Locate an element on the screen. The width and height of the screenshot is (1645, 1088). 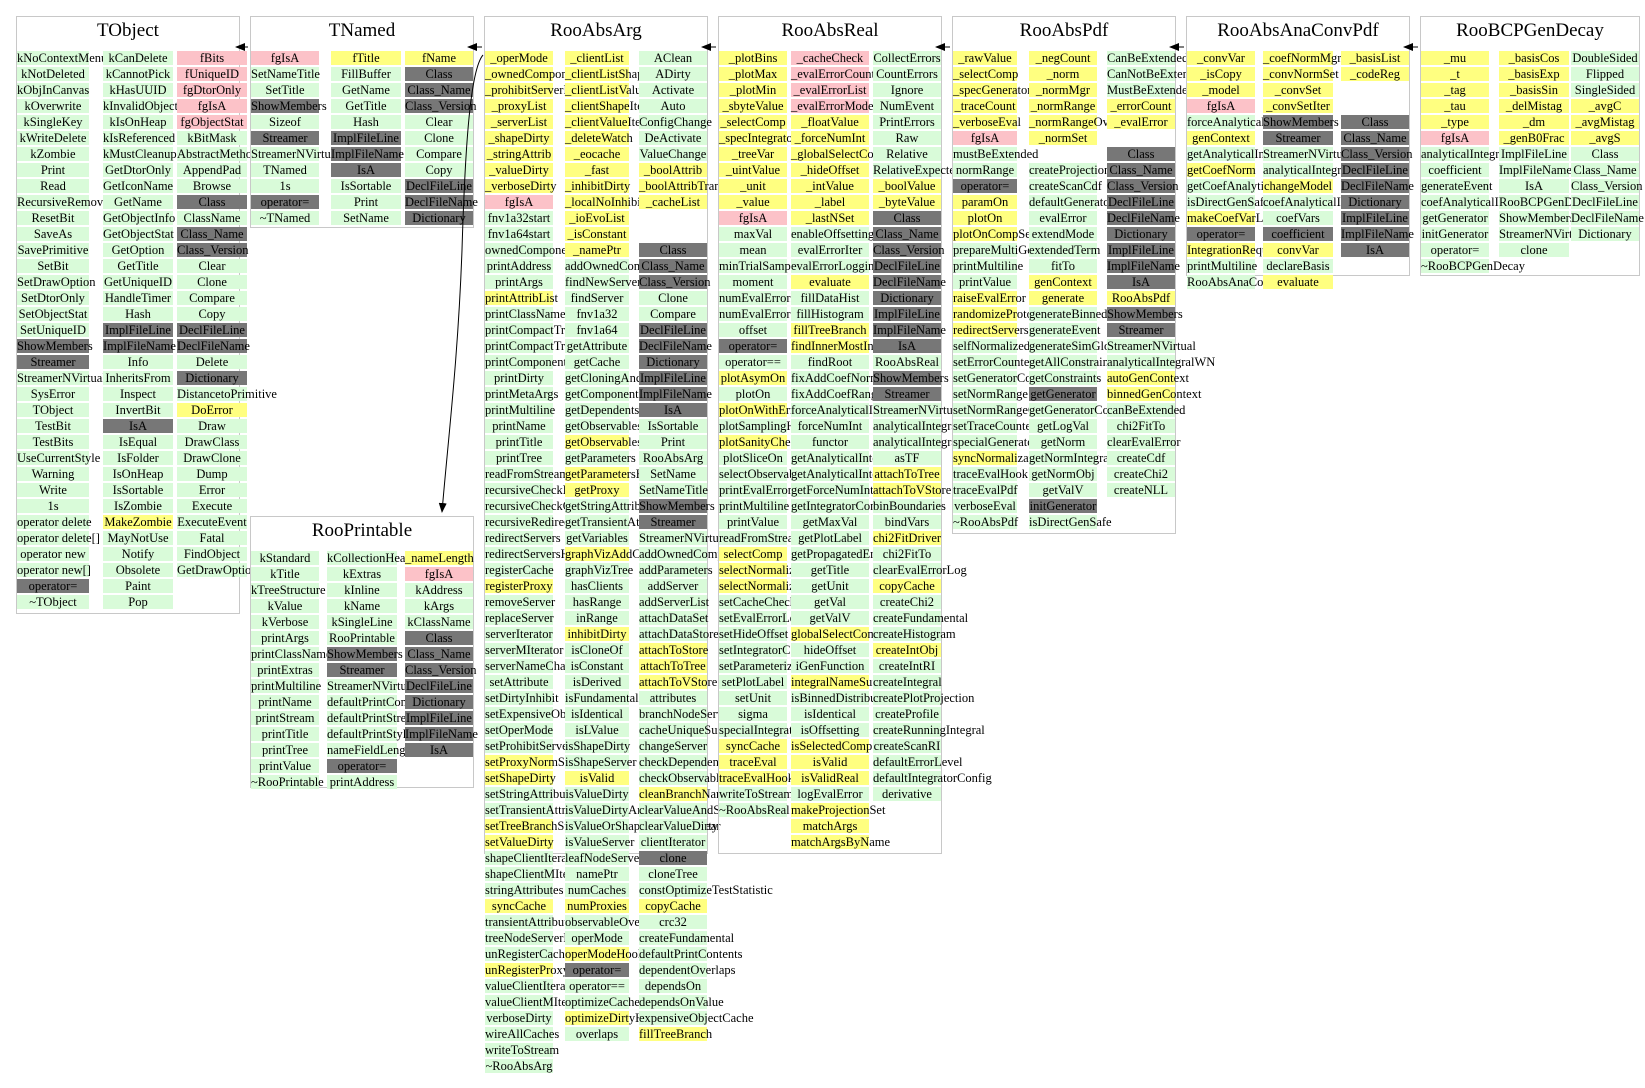
member-class-name: Class_Name is located at coordinates (1141, 170).